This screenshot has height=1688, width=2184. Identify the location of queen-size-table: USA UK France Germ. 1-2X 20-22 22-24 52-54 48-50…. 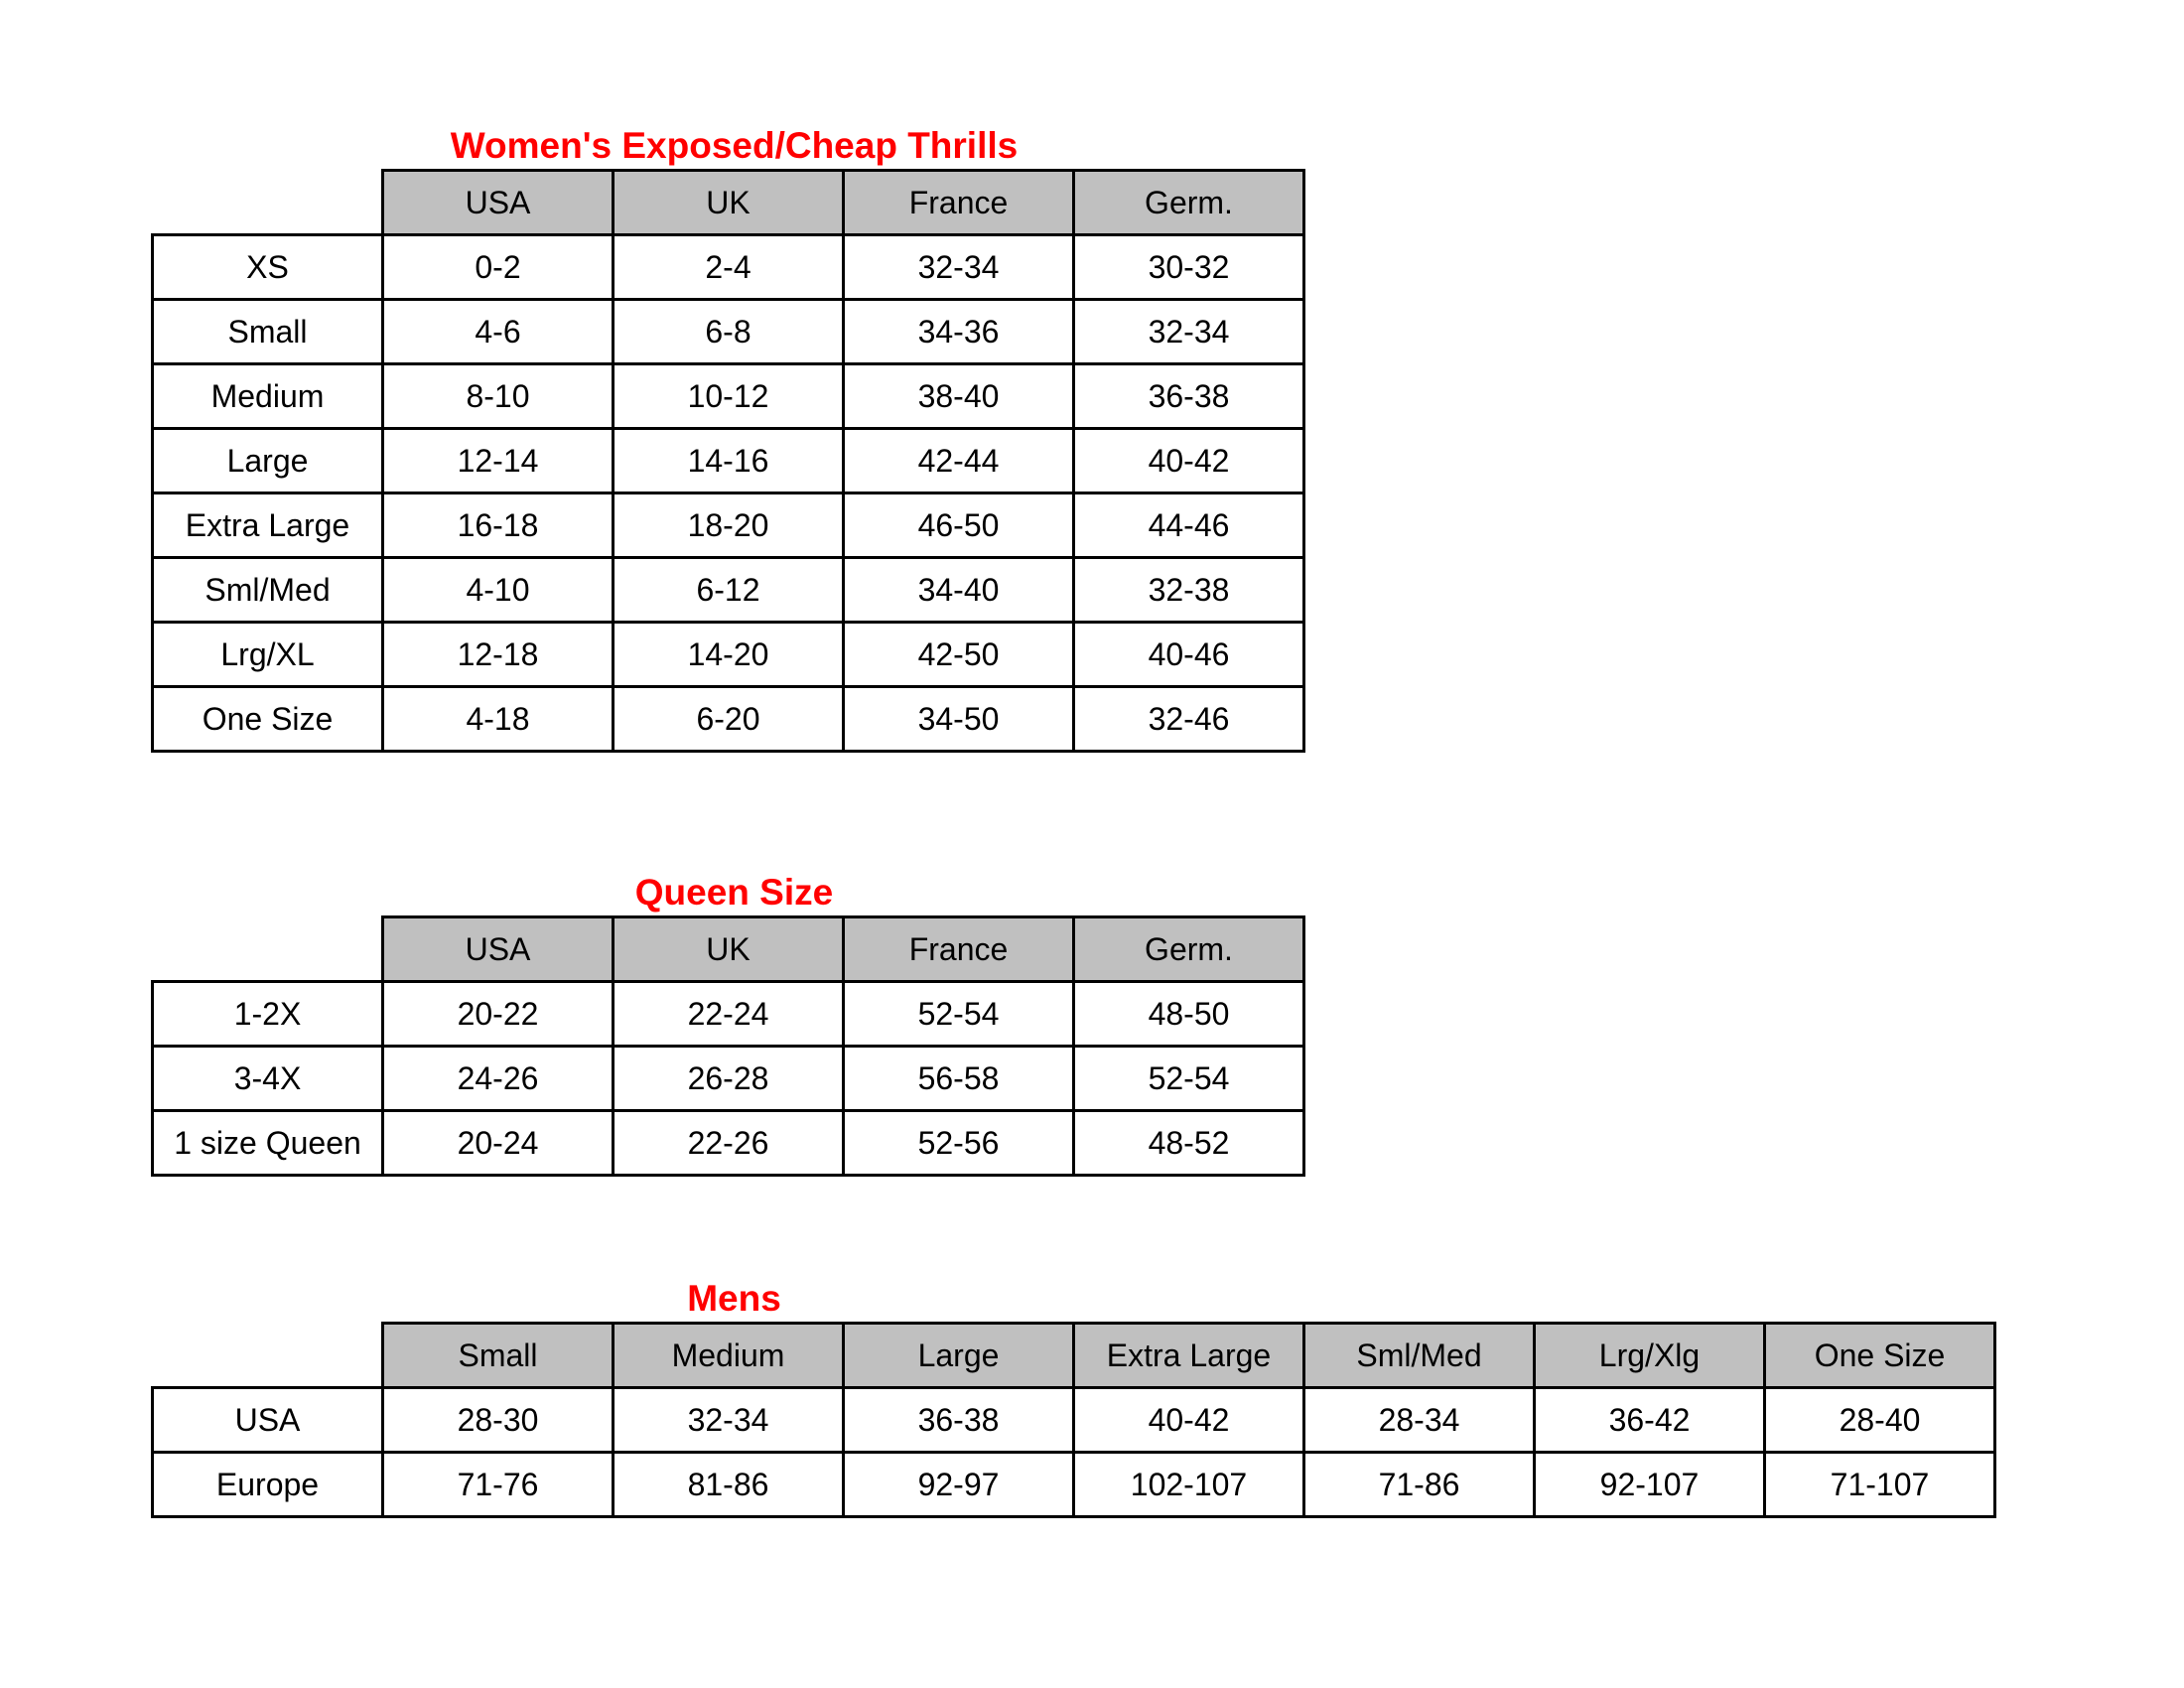
(728, 1046).